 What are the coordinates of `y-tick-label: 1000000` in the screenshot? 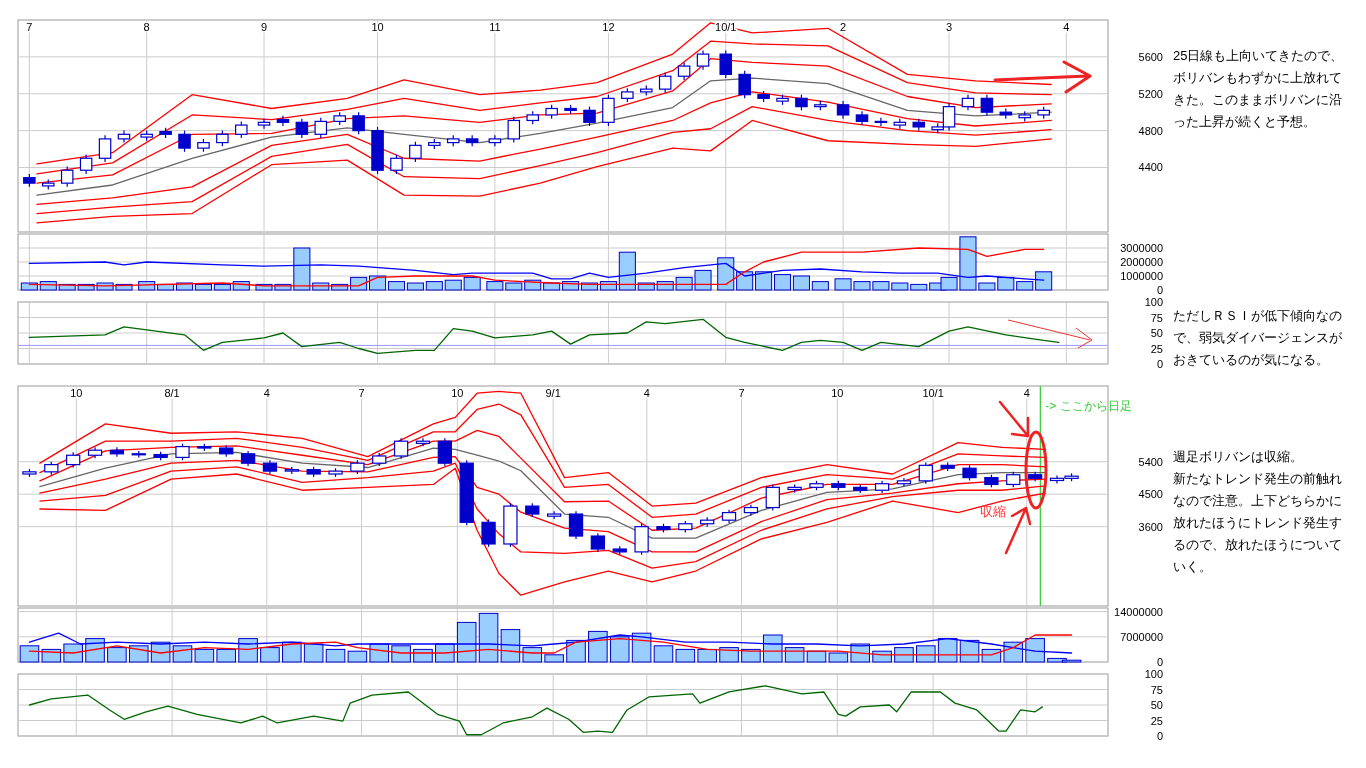 It's located at (1141, 276).